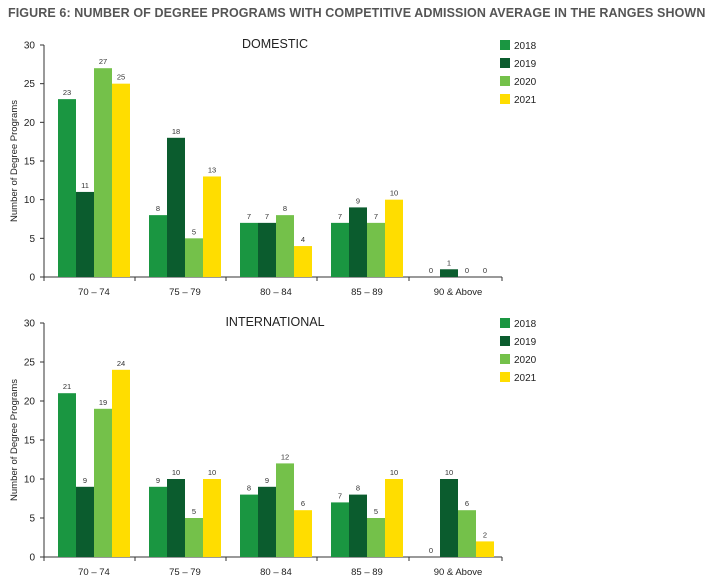  I want to click on international-value-label: 21, so click(67, 386).